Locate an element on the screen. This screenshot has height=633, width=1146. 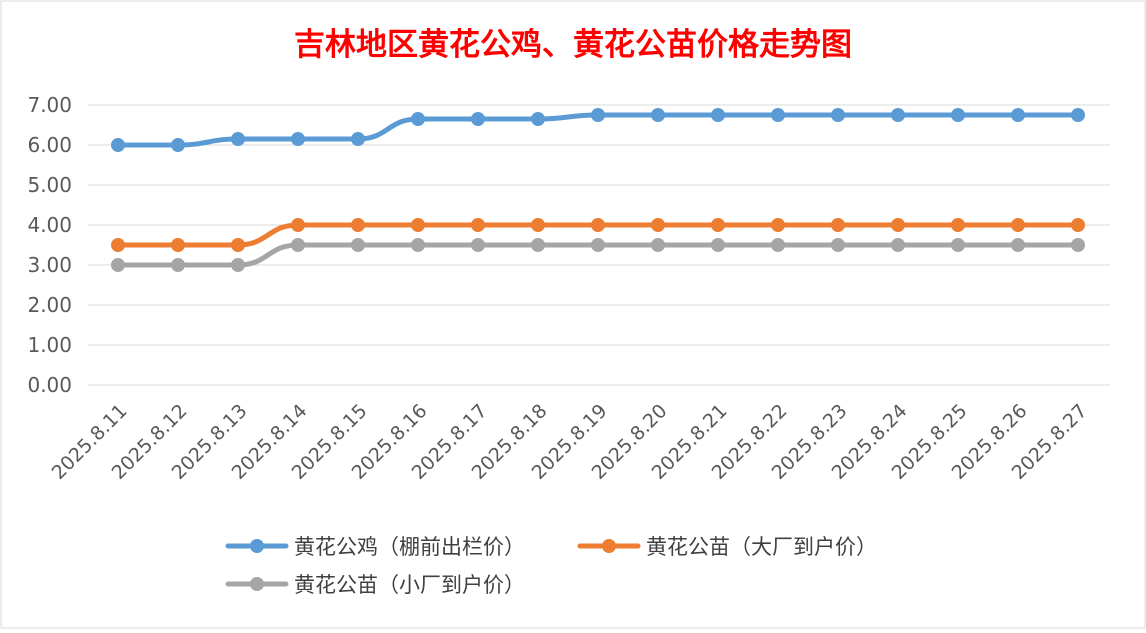
legend-label: 黄花公苗（小厂到户价） is located at coordinates (409, 585).